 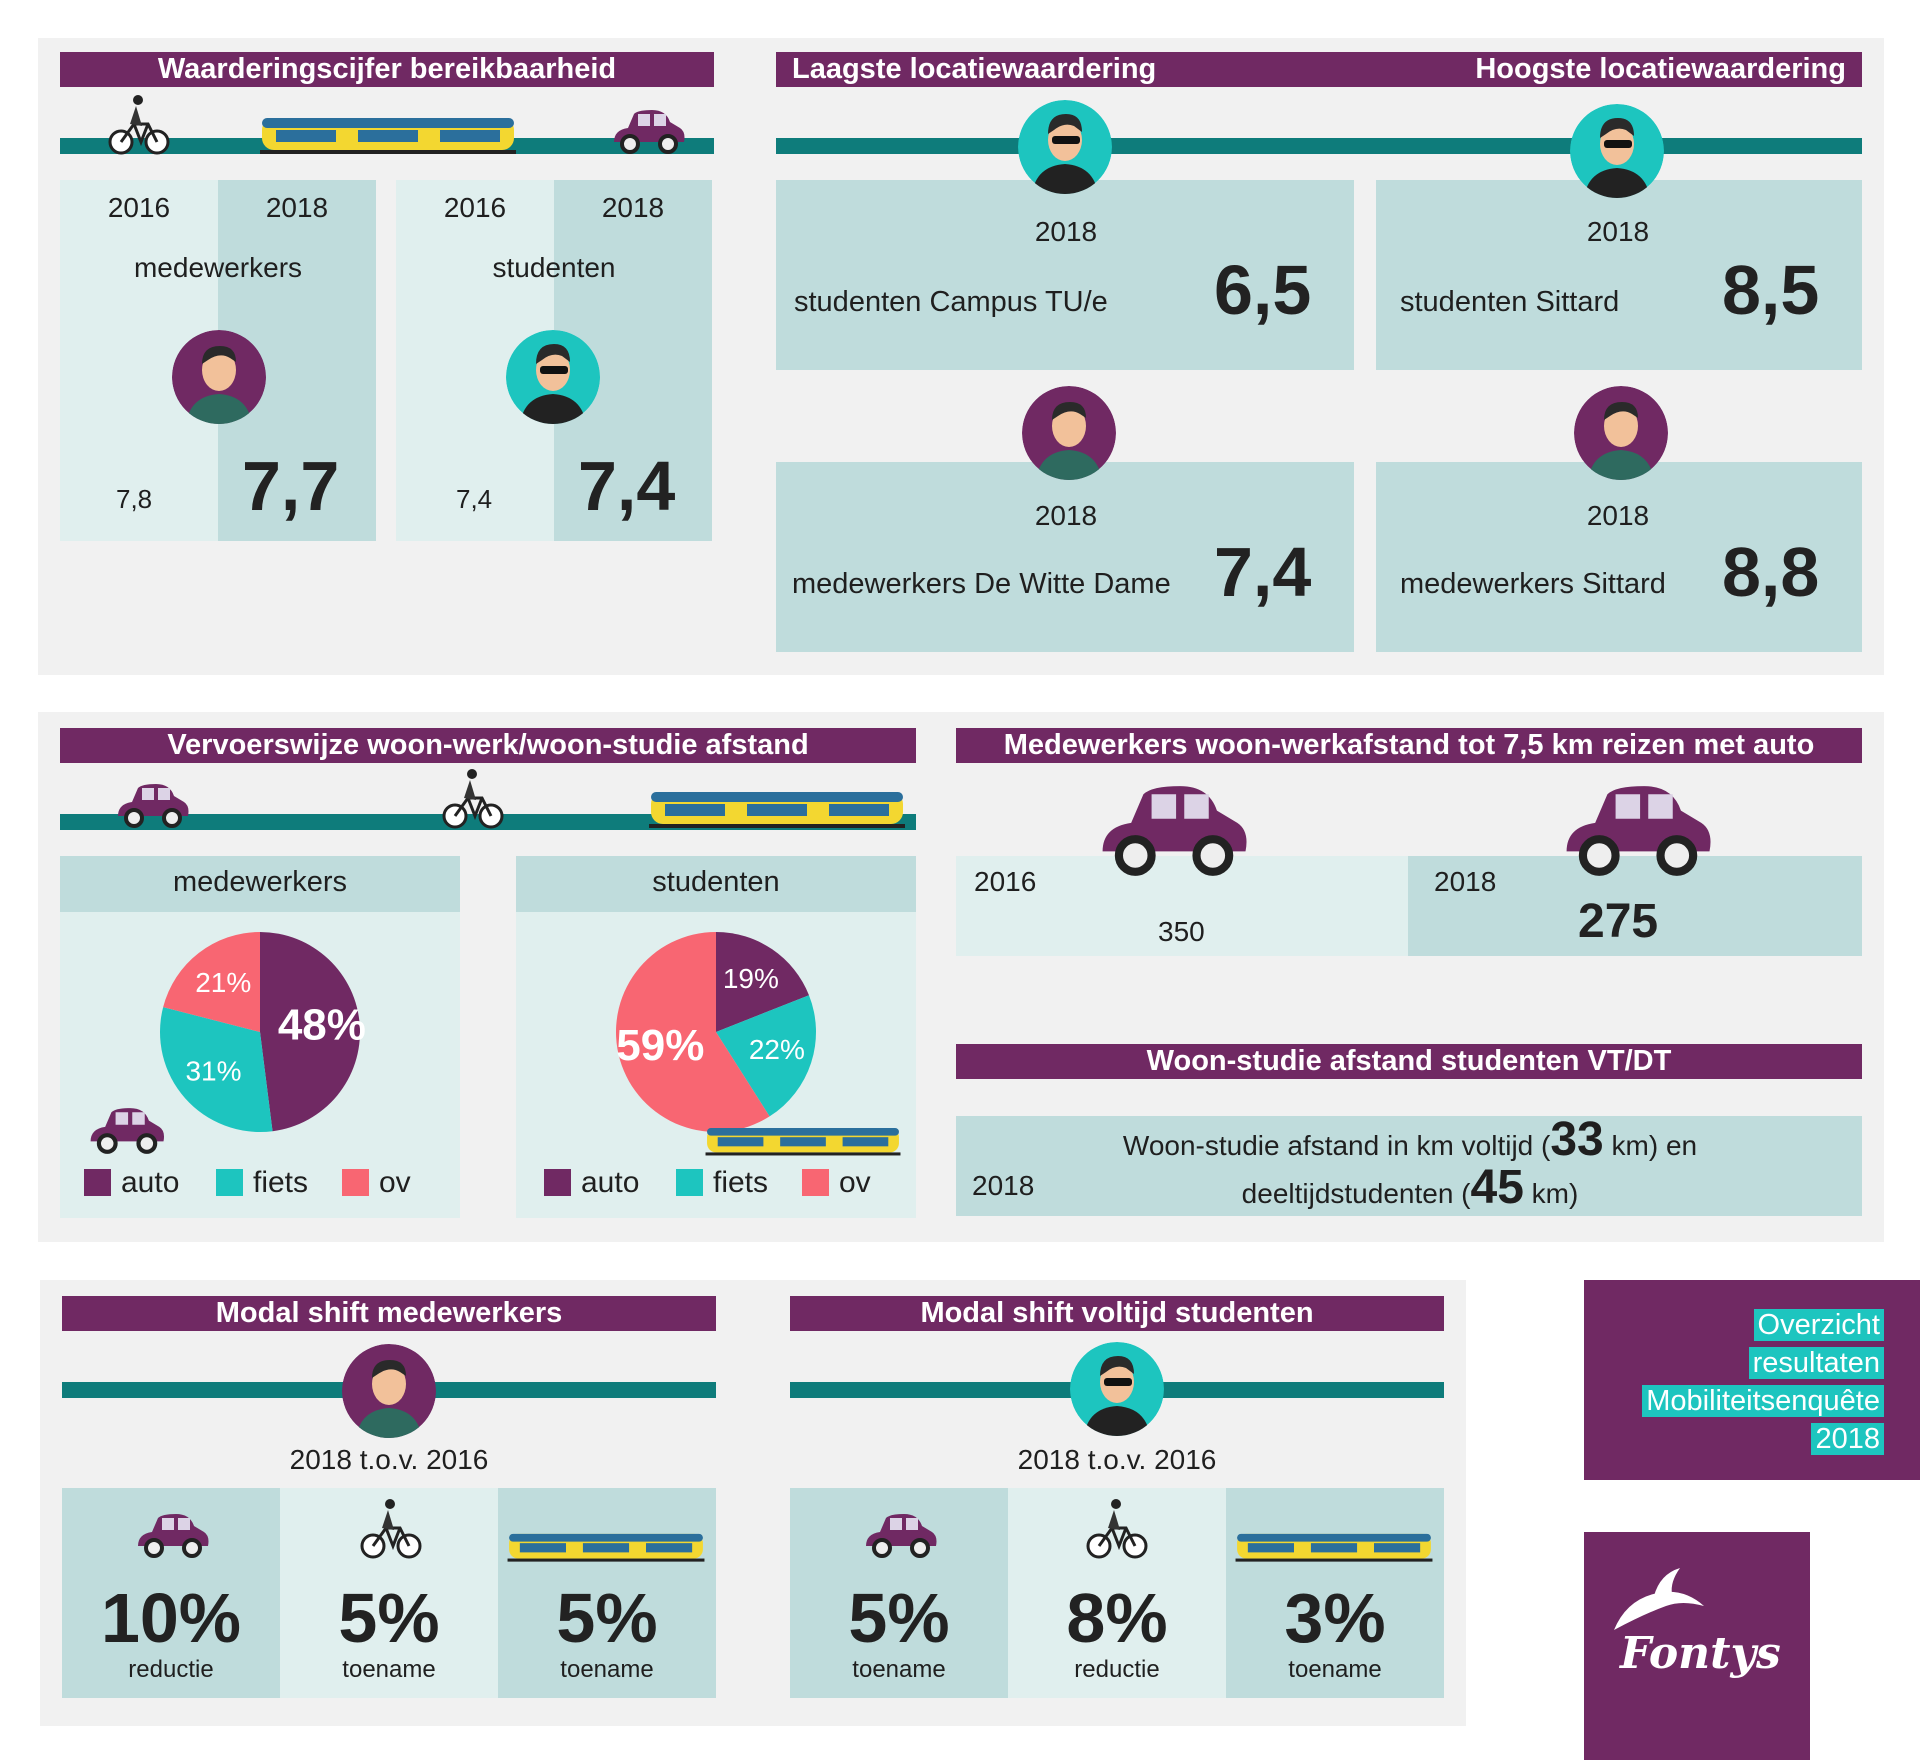 I want to click on studie-box, so click(x=1409, y=1166).